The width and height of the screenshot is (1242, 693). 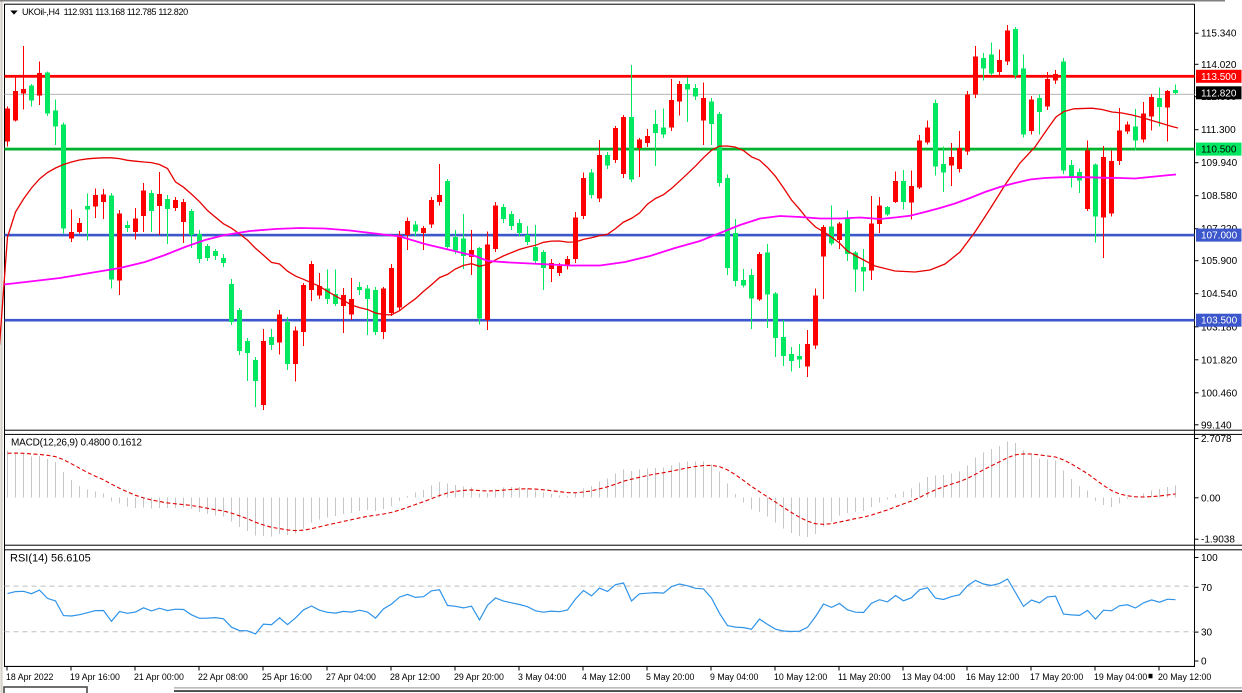 What do you see at coordinates (800, 677) in the screenshot?
I see `svg-text: 10 May 12:00` at bounding box center [800, 677].